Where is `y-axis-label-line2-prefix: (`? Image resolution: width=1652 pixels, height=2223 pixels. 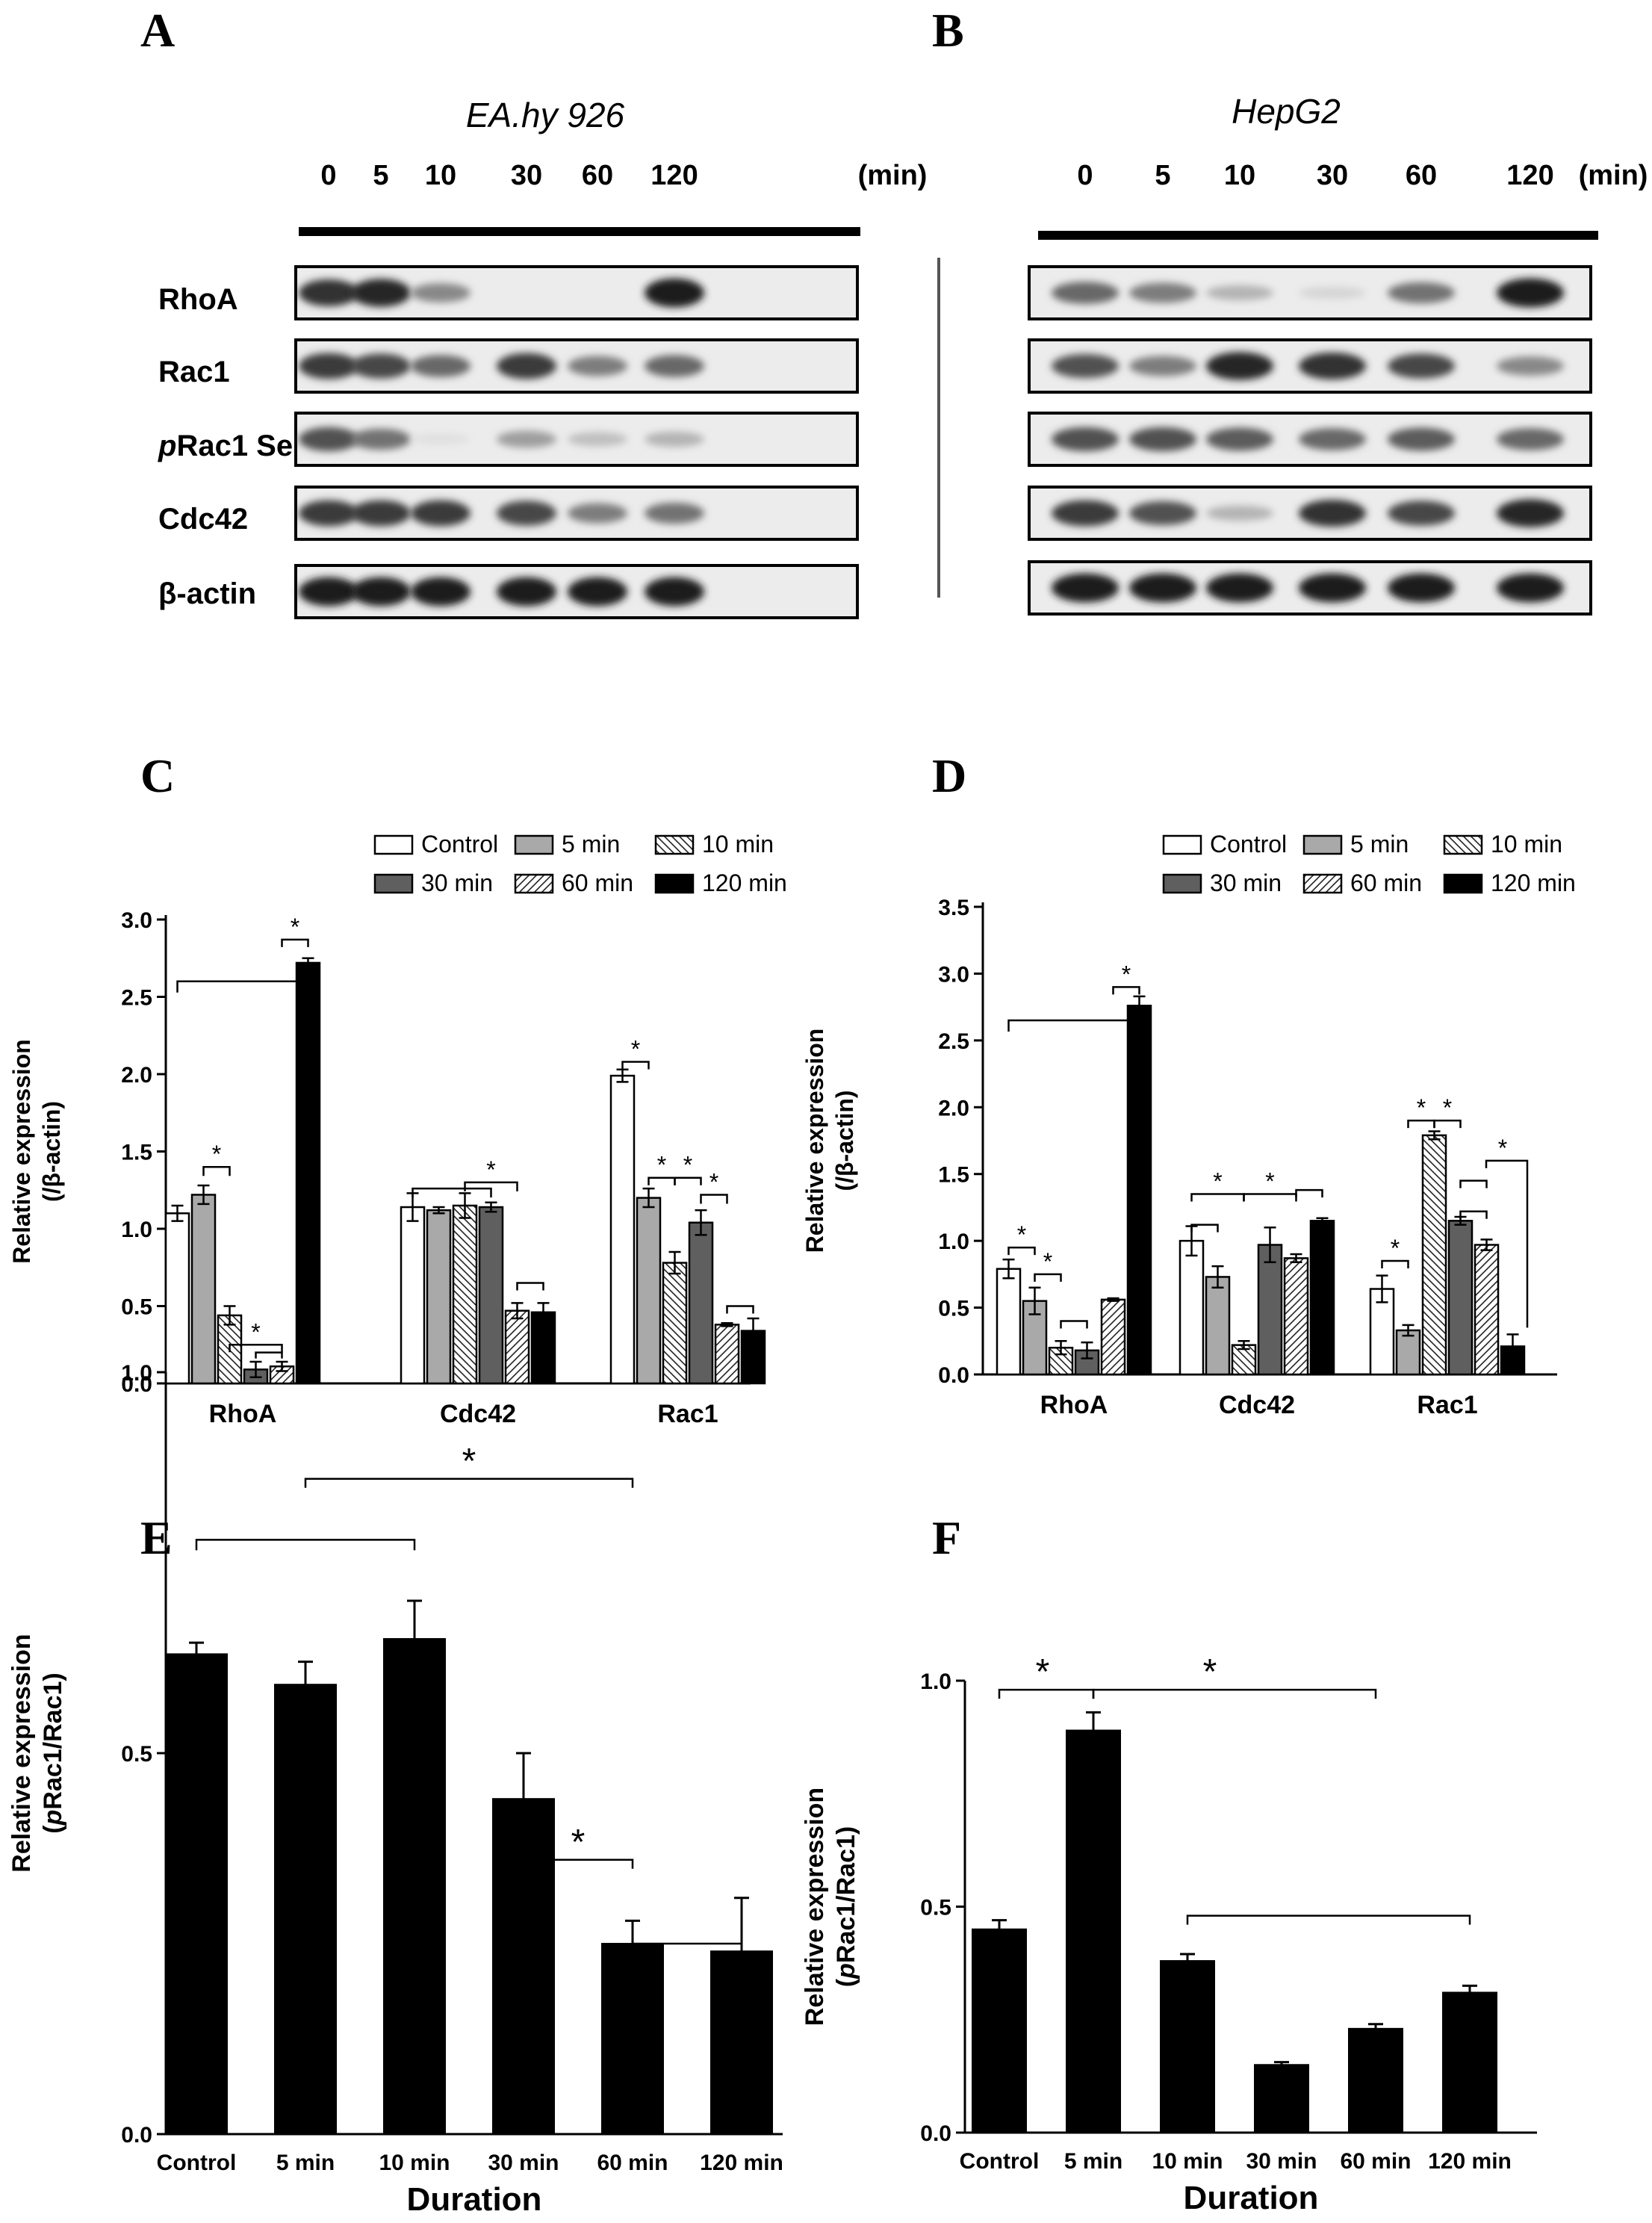 y-axis-label-line2-prefix: ( is located at coordinates (846, 1982).